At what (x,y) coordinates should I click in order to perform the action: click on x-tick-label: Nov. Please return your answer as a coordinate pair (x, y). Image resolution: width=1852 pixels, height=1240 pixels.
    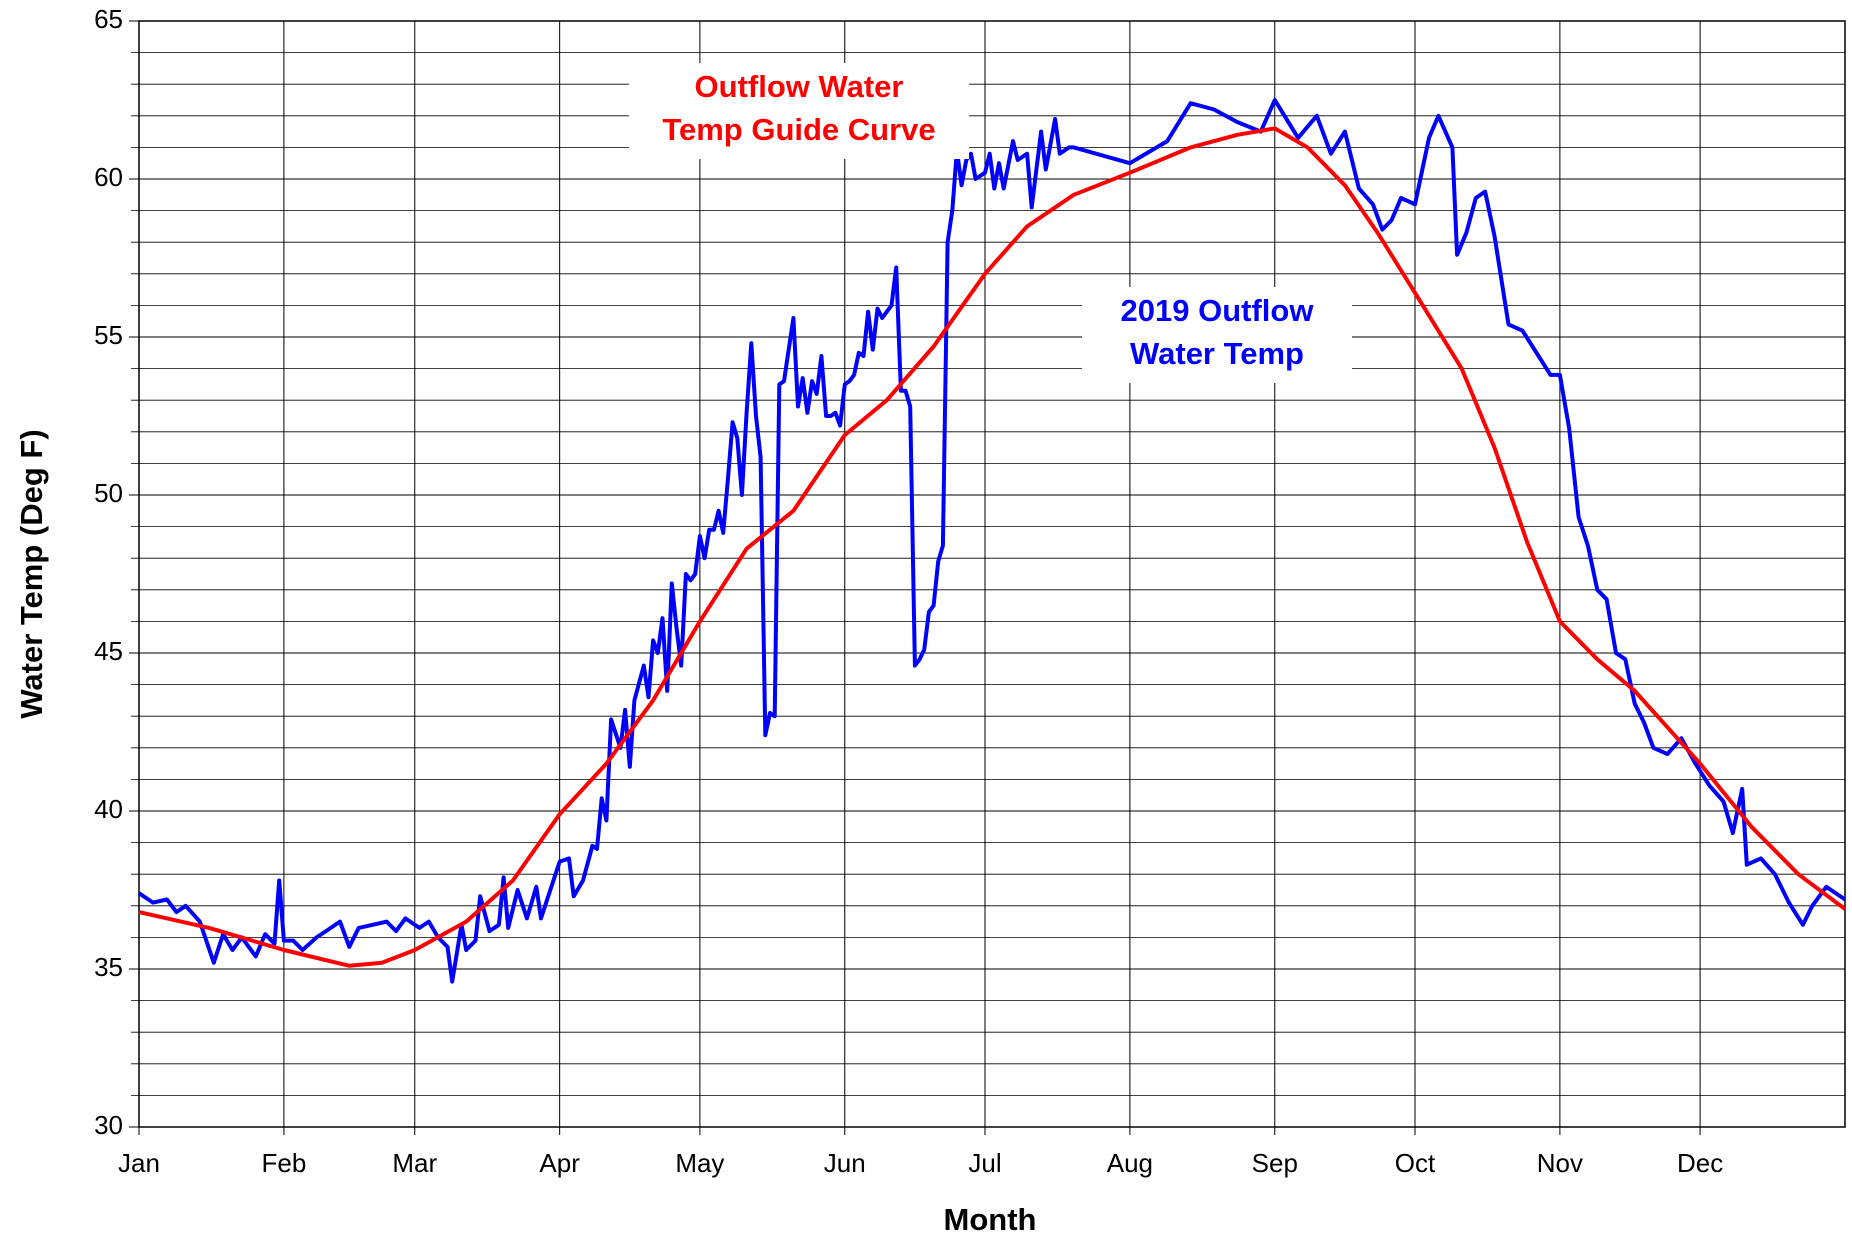
    Looking at the image, I should click on (1560, 1163).